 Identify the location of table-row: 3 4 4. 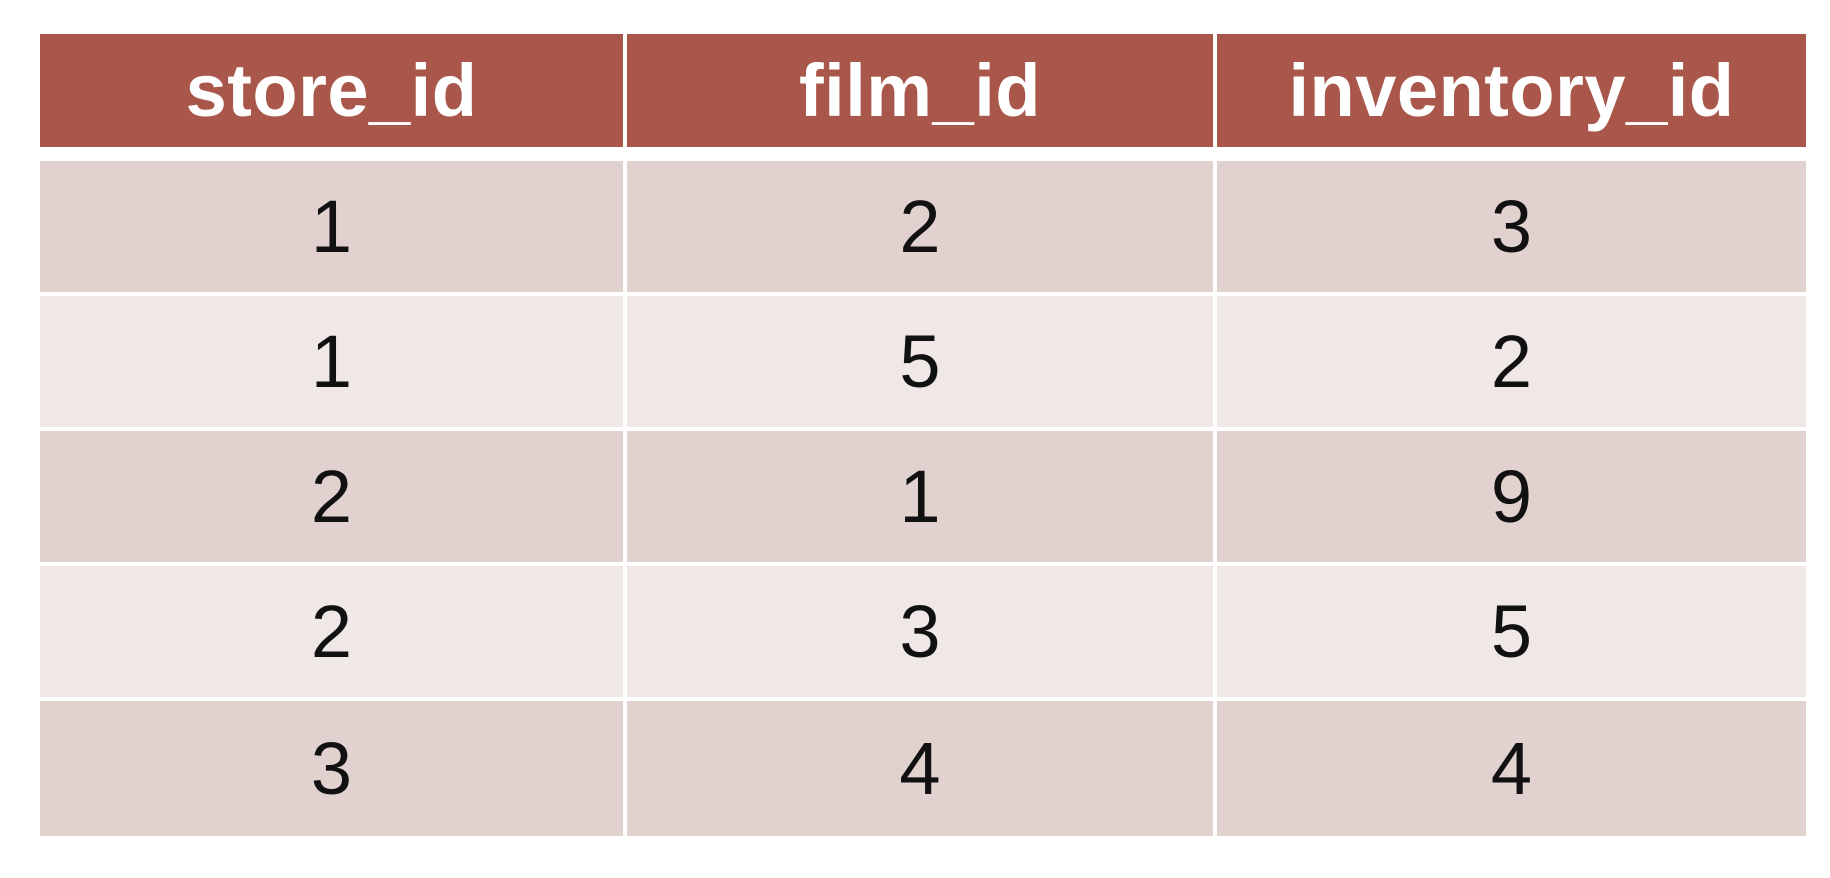
(923, 768).